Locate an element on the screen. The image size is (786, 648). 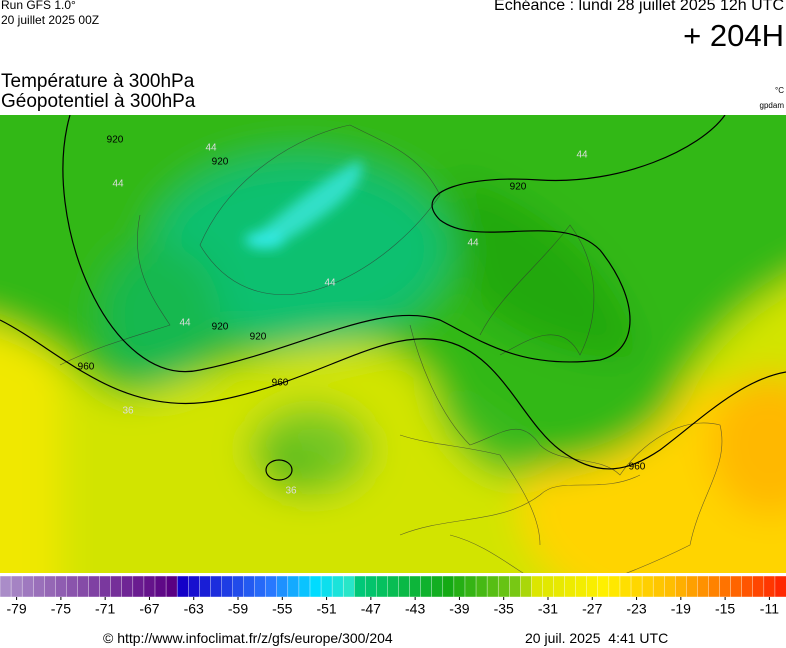
tick-label: -19 is located at coordinates (681, 609).